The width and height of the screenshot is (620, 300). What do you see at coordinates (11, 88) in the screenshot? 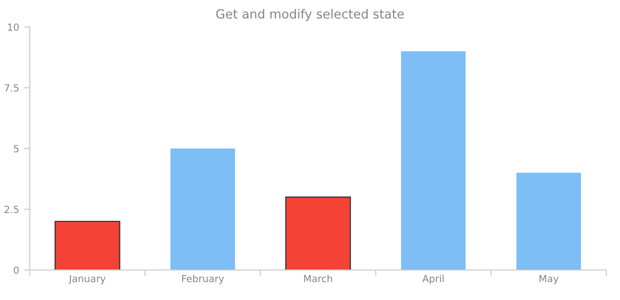
I see `y-tick-label: 7.5` at bounding box center [11, 88].